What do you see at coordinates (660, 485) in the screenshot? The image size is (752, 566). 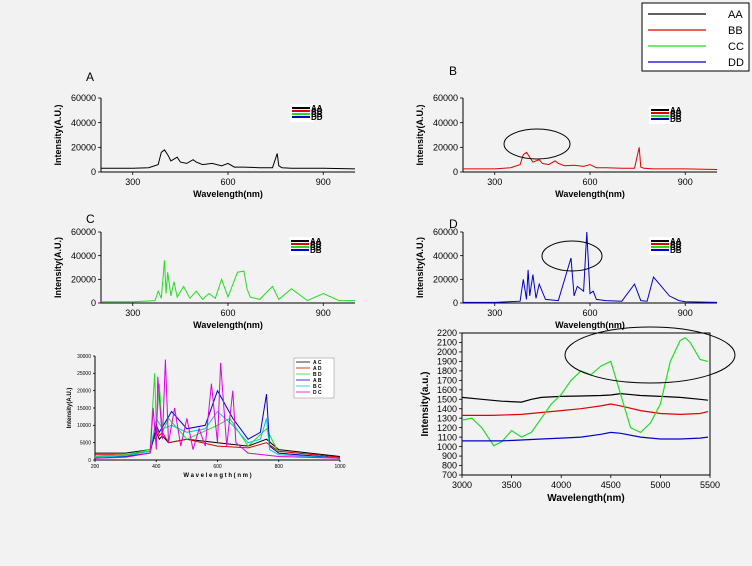 I see `x-tick-label: 5000` at bounding box center [660, 485].